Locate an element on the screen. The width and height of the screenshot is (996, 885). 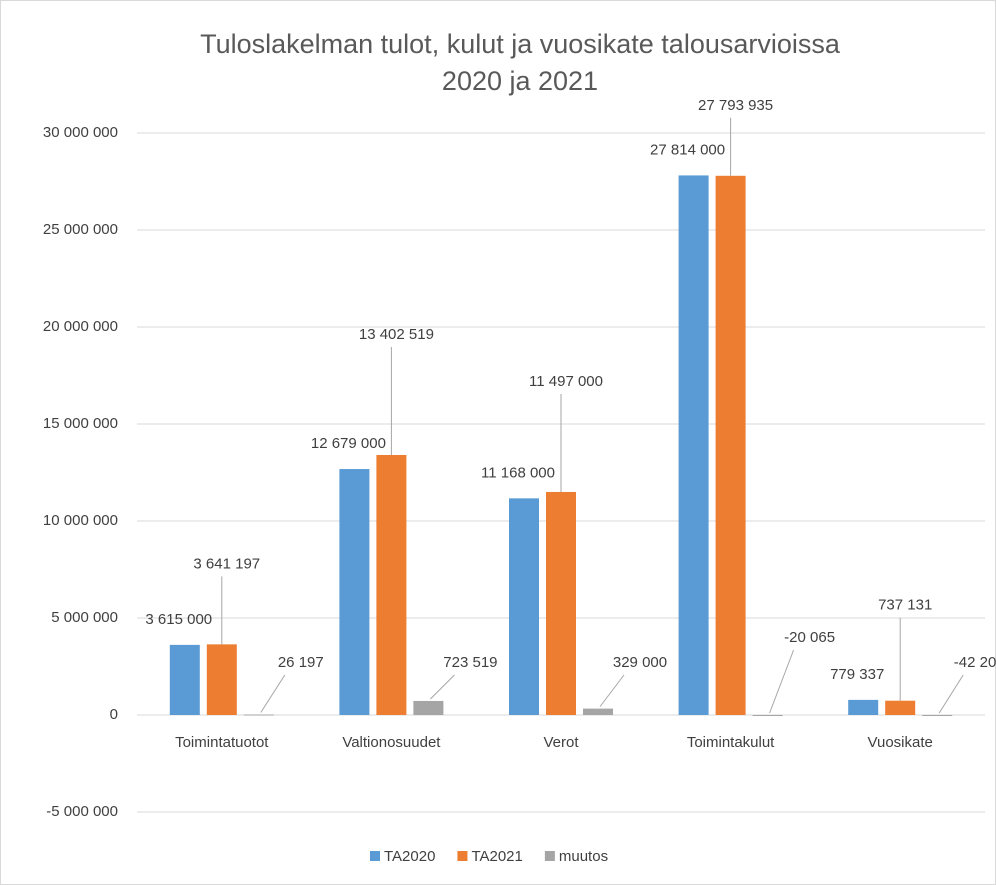
y-tick-label: -5 000 000 is located at coordinates (82, 811).